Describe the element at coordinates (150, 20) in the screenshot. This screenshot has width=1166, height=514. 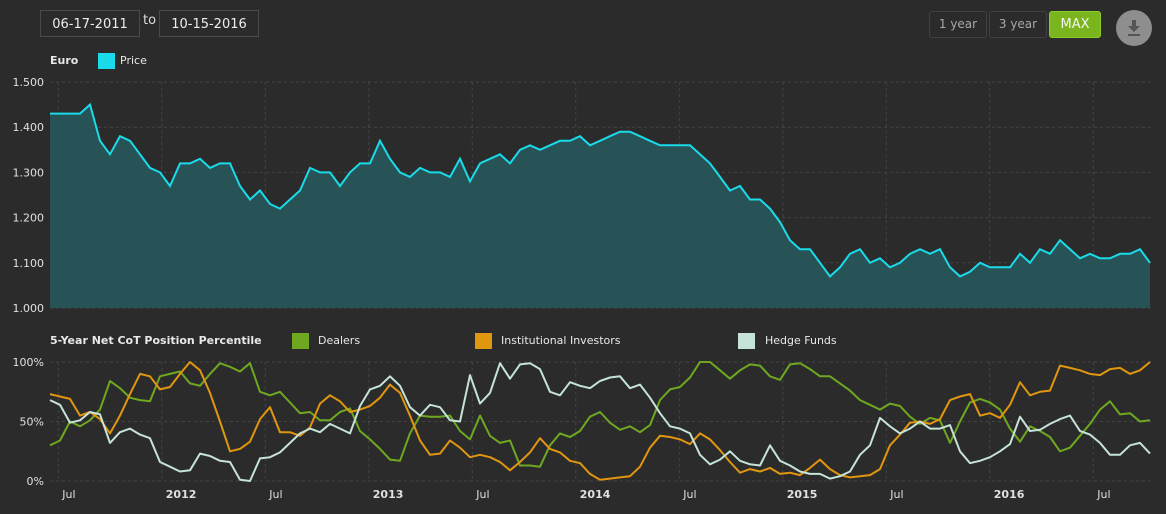
I see `to-label: to` at that location.